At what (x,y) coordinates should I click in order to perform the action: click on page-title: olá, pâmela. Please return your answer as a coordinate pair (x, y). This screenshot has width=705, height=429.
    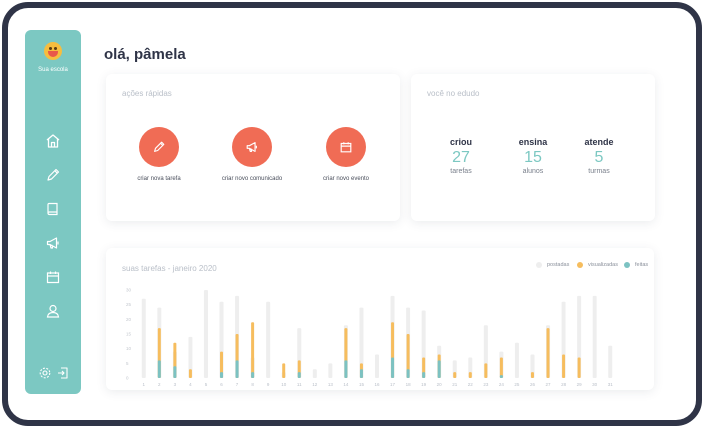
    Looking at the image, I should click on (145, 54).